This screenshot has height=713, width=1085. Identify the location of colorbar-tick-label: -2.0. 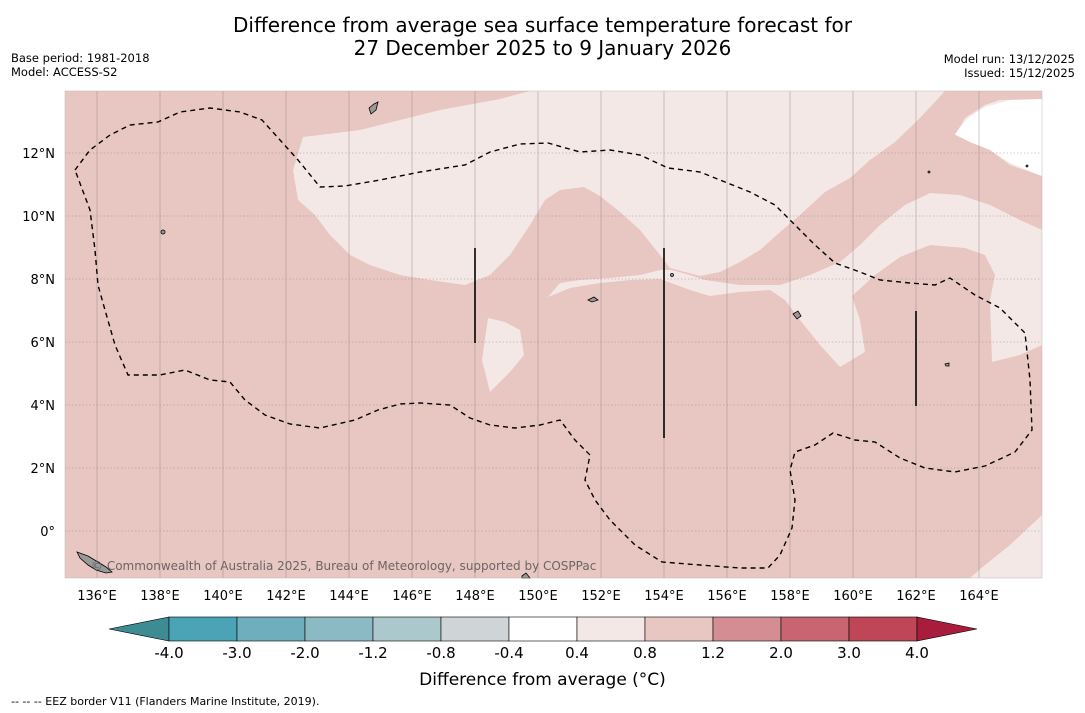
(304, 653).